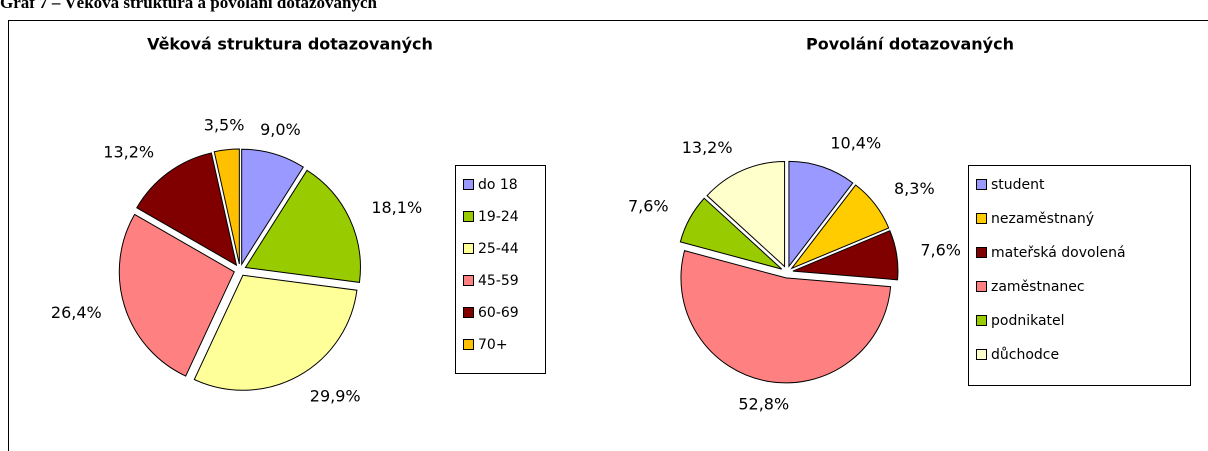 The image size is (1208, 451). Describe the element at coordinates (396, 207) in the screenshot. I see `data-label: 18,1%` at that location.